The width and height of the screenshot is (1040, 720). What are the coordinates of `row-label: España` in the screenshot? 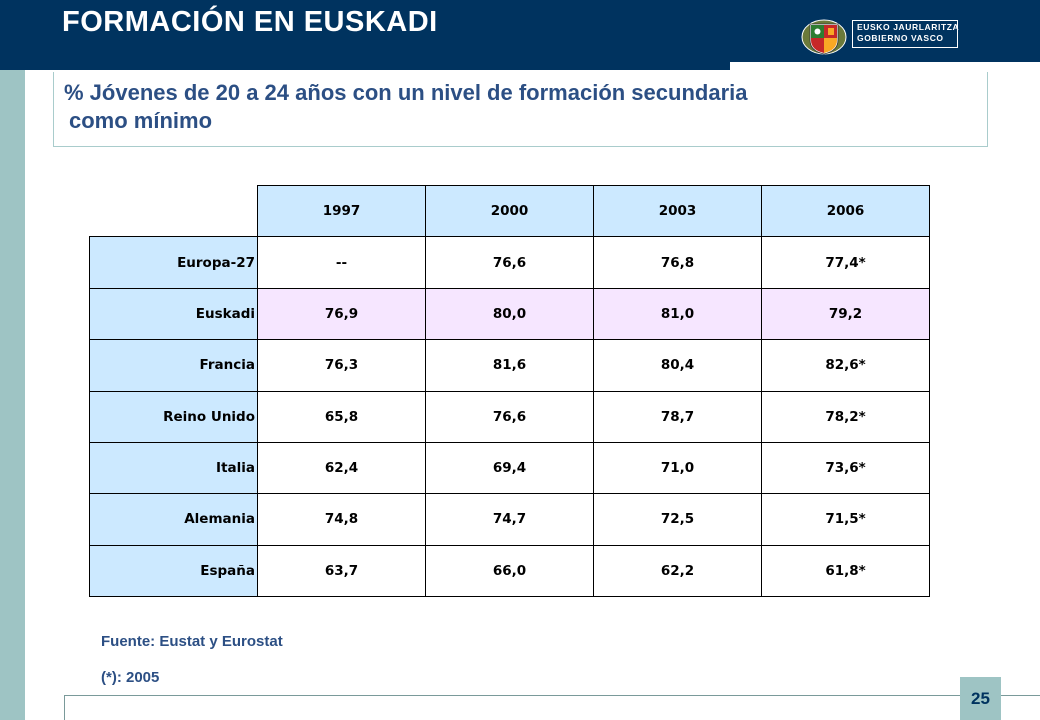 It's located at (173, 571).